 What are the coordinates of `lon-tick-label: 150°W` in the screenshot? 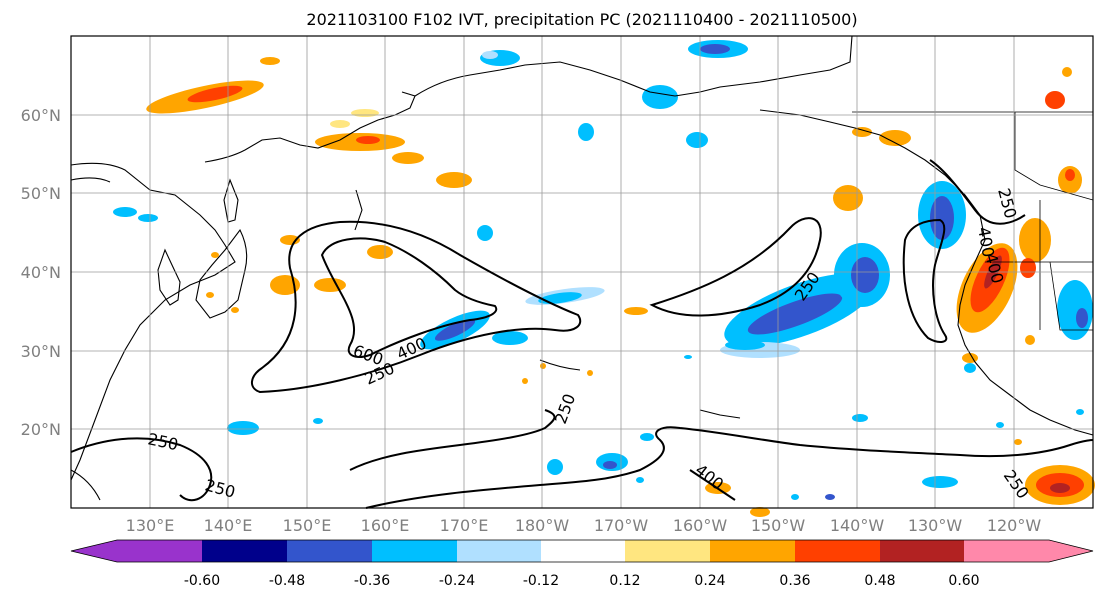 It's located at (778, 525).